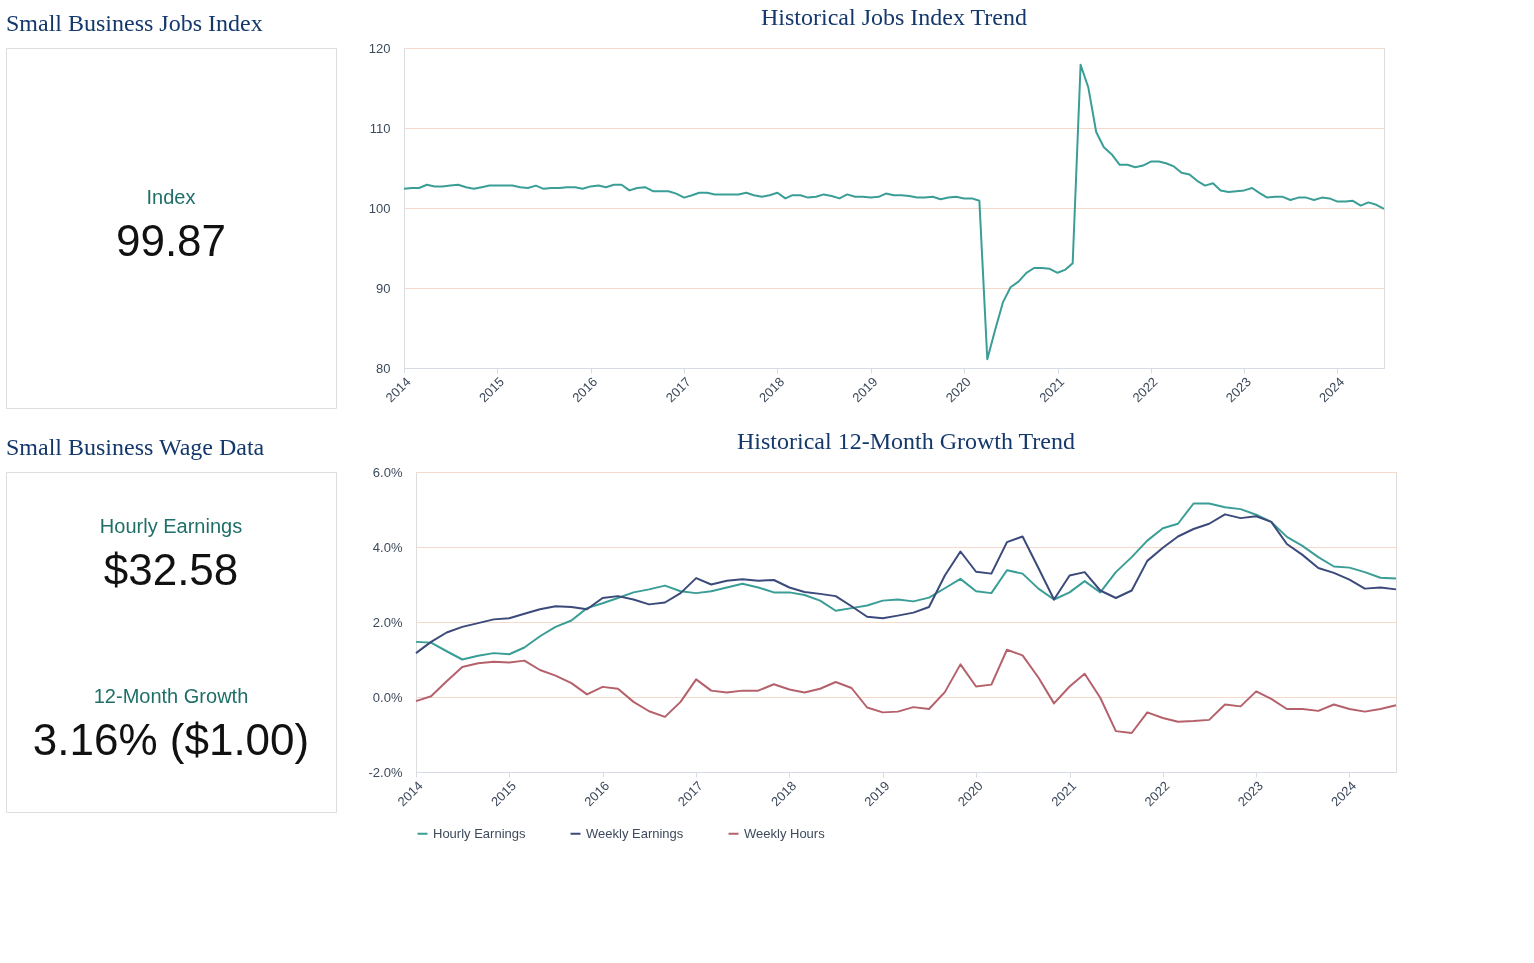  What do you see at coordinates (171, 526) in the screenshot?
I see `text: Hourly Earnings` at bounding box center [171, 526].